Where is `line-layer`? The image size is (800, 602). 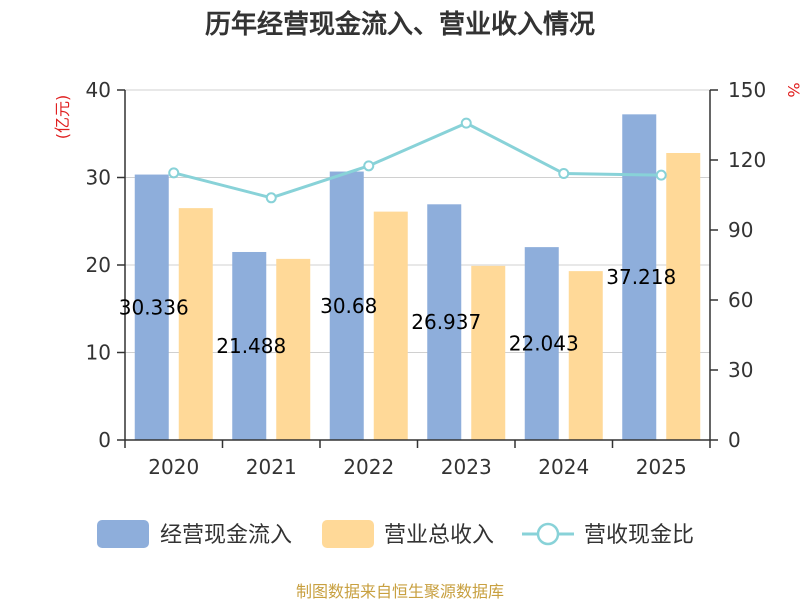
line-layer is located at coordinates (417, 160).